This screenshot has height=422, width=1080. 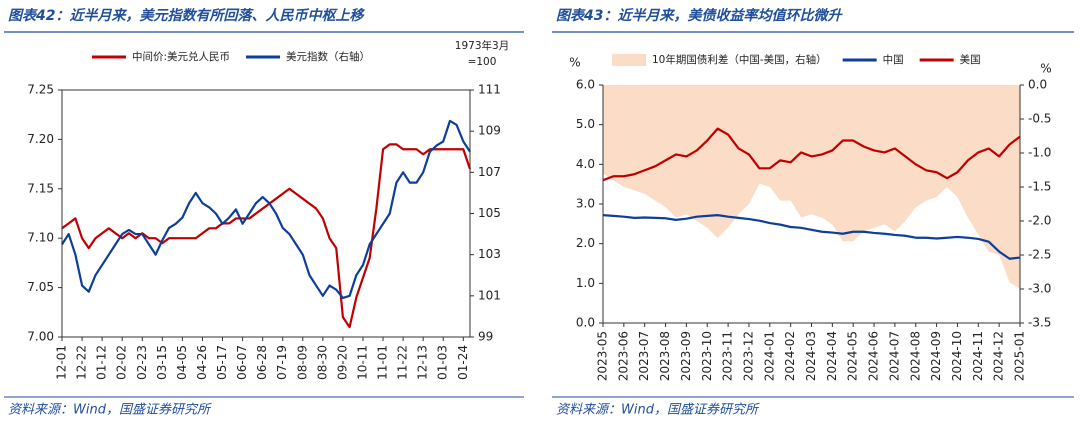 What do you see at coordinates (489, 131) in the screenshot?
I see `y2-tick-label: 109` at bounding box center [489, 131].